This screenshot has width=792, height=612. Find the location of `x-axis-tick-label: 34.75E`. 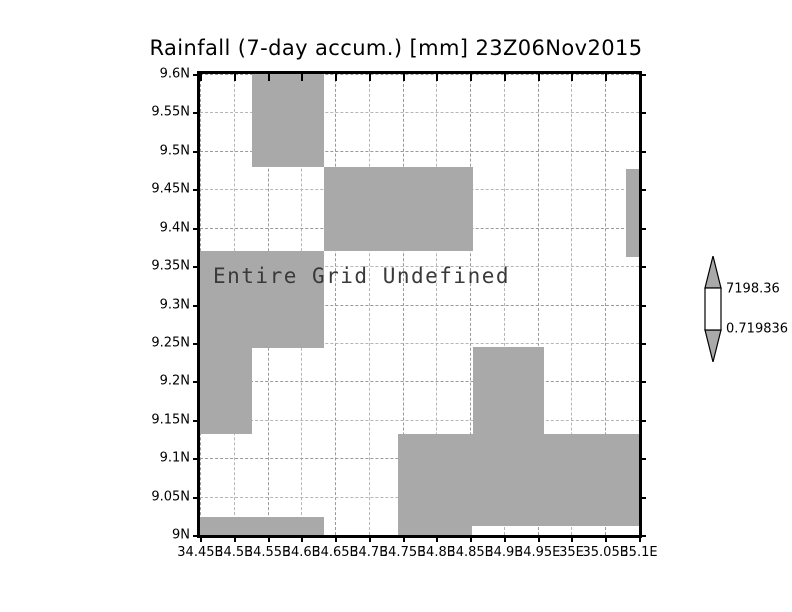

x-axis-tick-label: 34.75E is located at coordinates (402, 552).